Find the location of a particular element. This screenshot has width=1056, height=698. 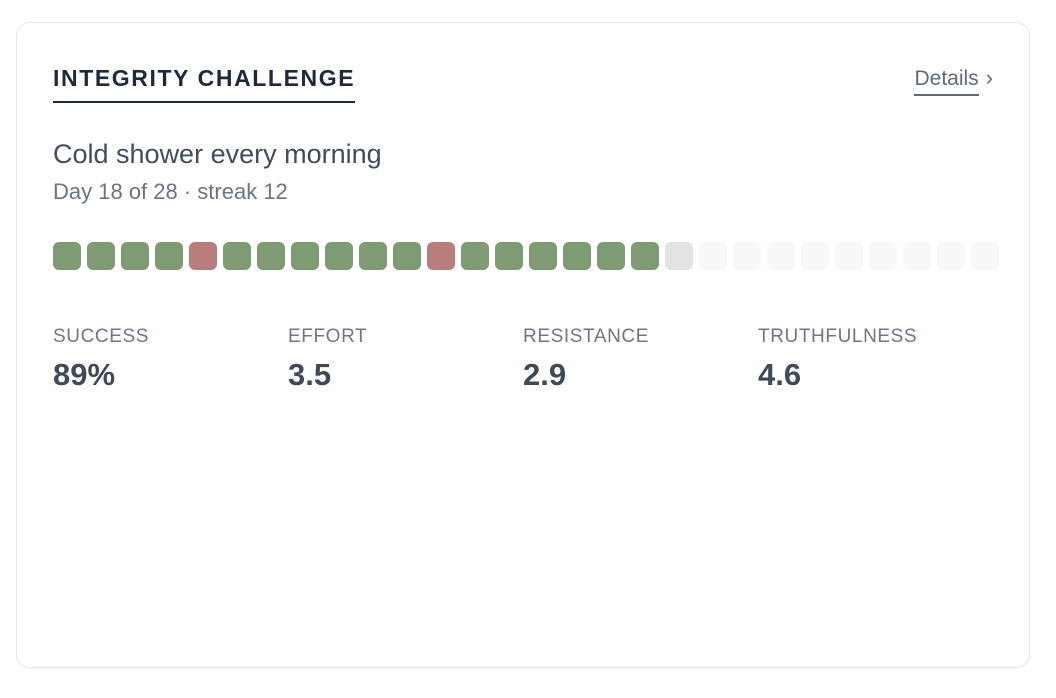

day-square-14-success is located at coordinates (509, 256).